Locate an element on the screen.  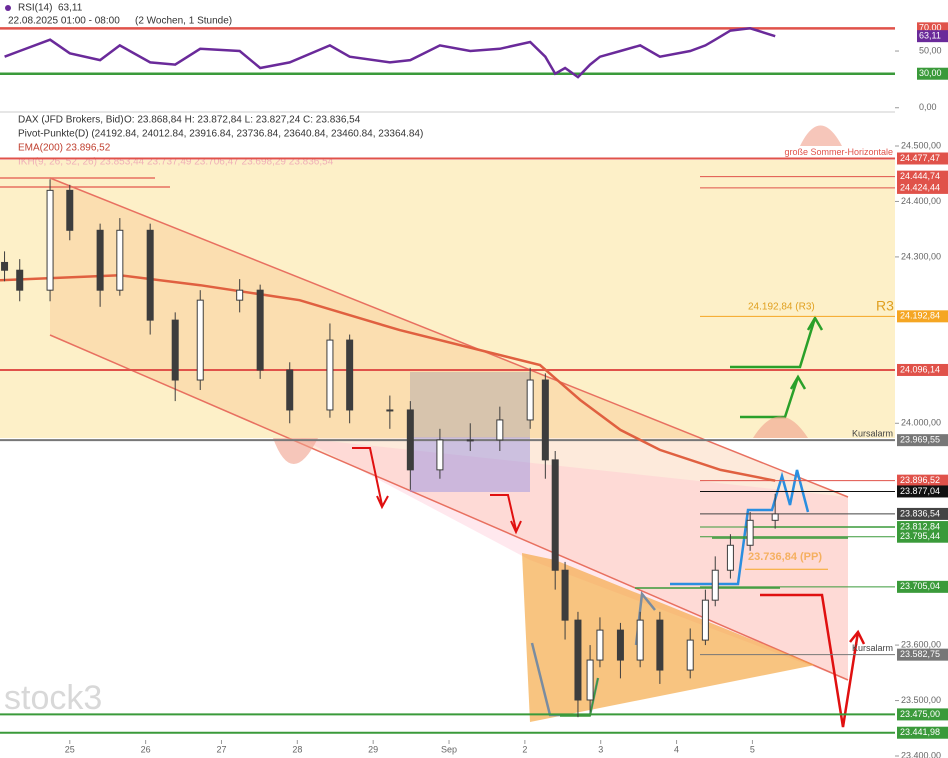
level-note: große Sommer-Horizontale is located at coordinates (838, 152).